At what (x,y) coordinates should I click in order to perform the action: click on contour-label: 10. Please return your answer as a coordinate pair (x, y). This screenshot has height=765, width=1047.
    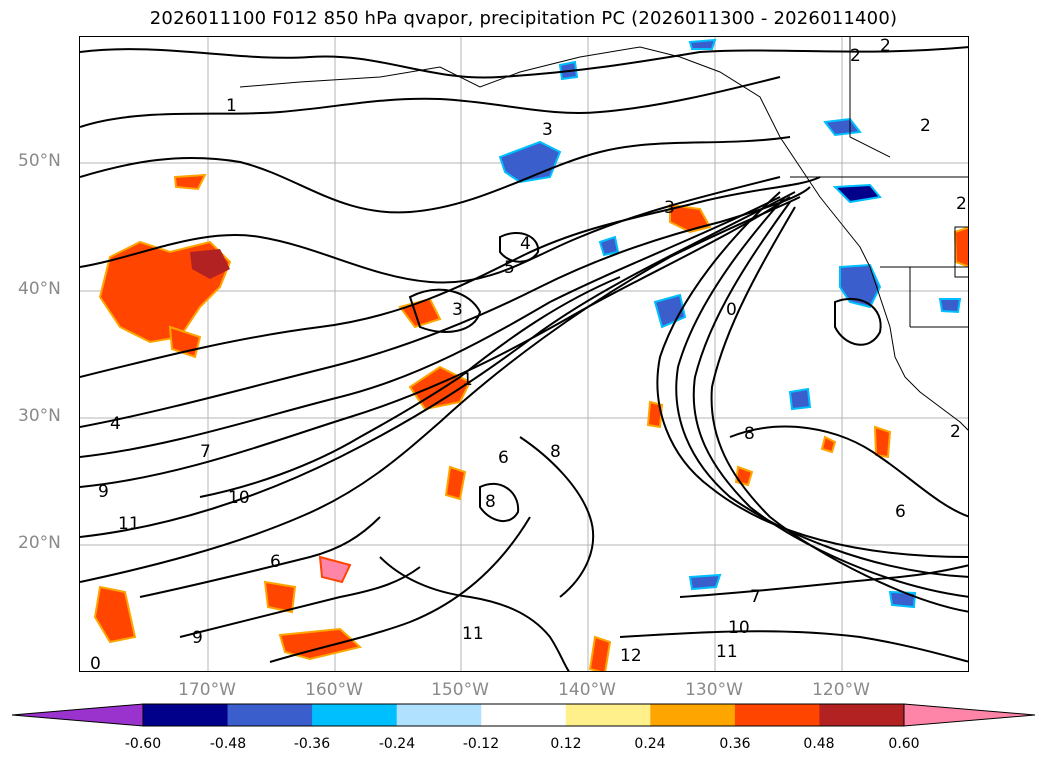
    Looking at the image, I should click on (239, 498).